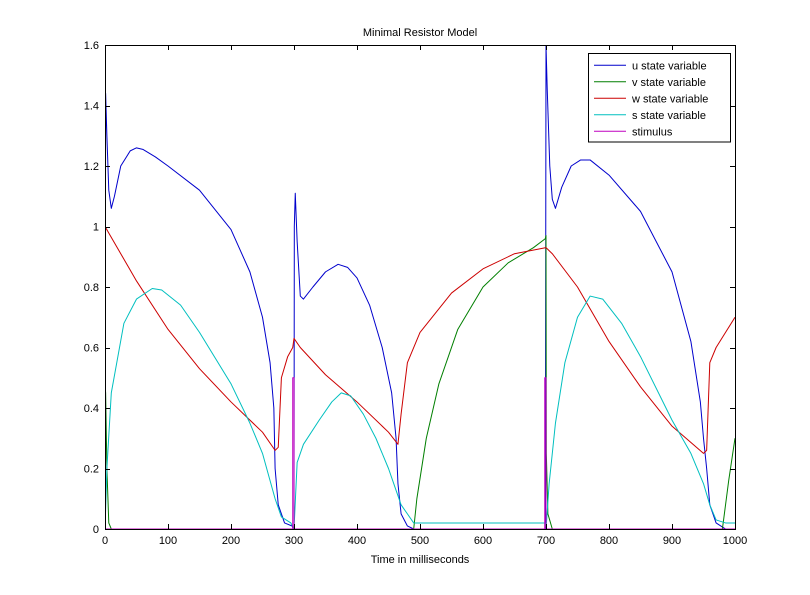 This screenshot has width=810, height=595. Describe the element at coordinates (669, 116) in the screenshot. I see `legend-entry-label: s state variable` at that location.